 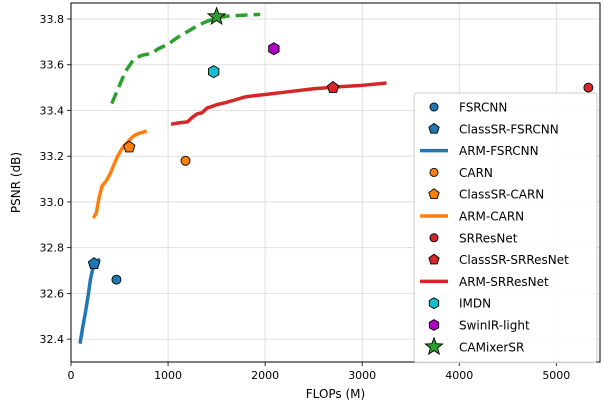 What do you see at coordinates (434, 107) in the screenshot?
I see `legend-swatch-fsrcnn` at bounding box center [434, 107].